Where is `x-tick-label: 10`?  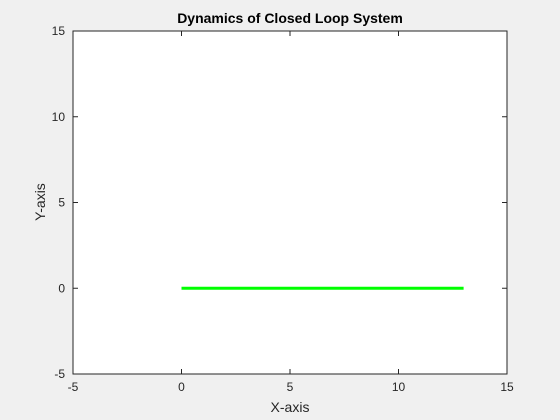
x-tick-label: 10 is located at coordinates (399, 387).